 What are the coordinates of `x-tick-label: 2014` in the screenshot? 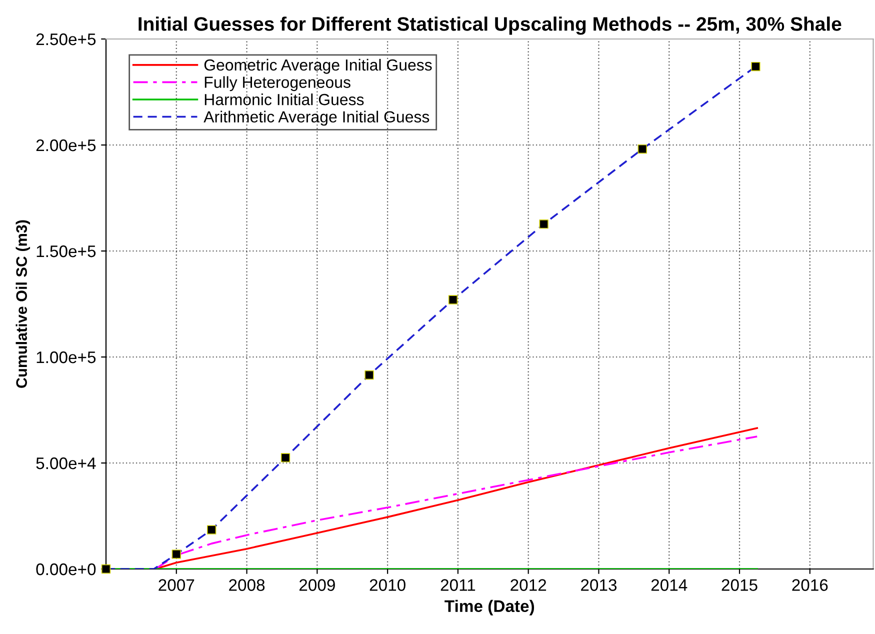 It's located at (669, 585).